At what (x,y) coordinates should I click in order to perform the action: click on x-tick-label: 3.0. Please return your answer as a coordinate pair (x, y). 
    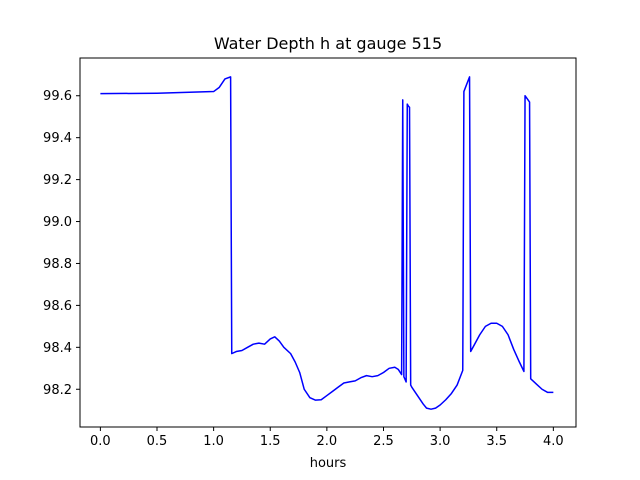
    Looking at the image, I should click on (440, 441).